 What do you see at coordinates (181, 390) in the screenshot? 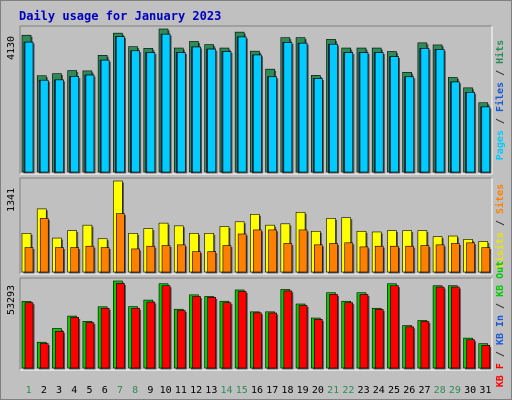
I see `x-tick-label: 11` at bounding box center [181, 390].